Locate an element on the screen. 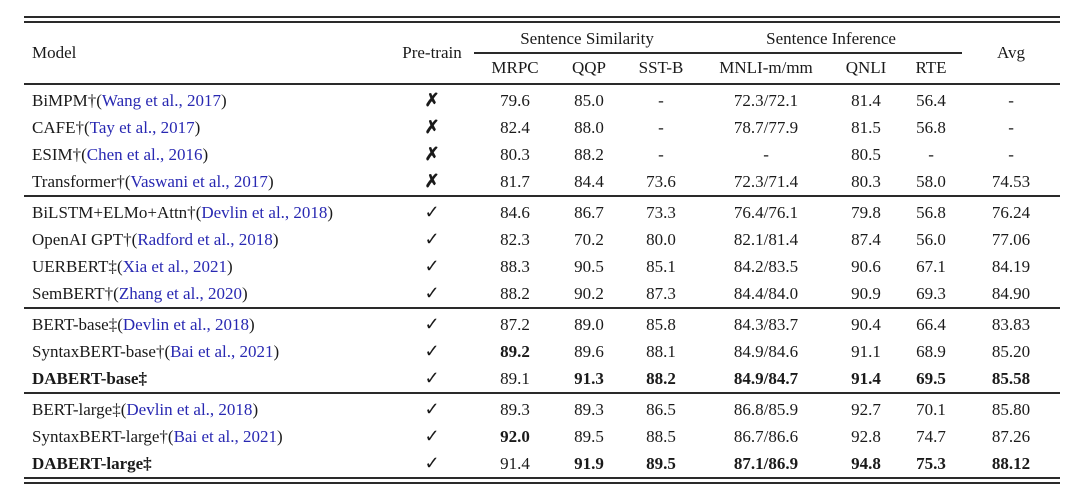 Image resolution: width=1080 pixels, height=498 pixels. model-name: BiMPM† is located at coordinates (64, 100).